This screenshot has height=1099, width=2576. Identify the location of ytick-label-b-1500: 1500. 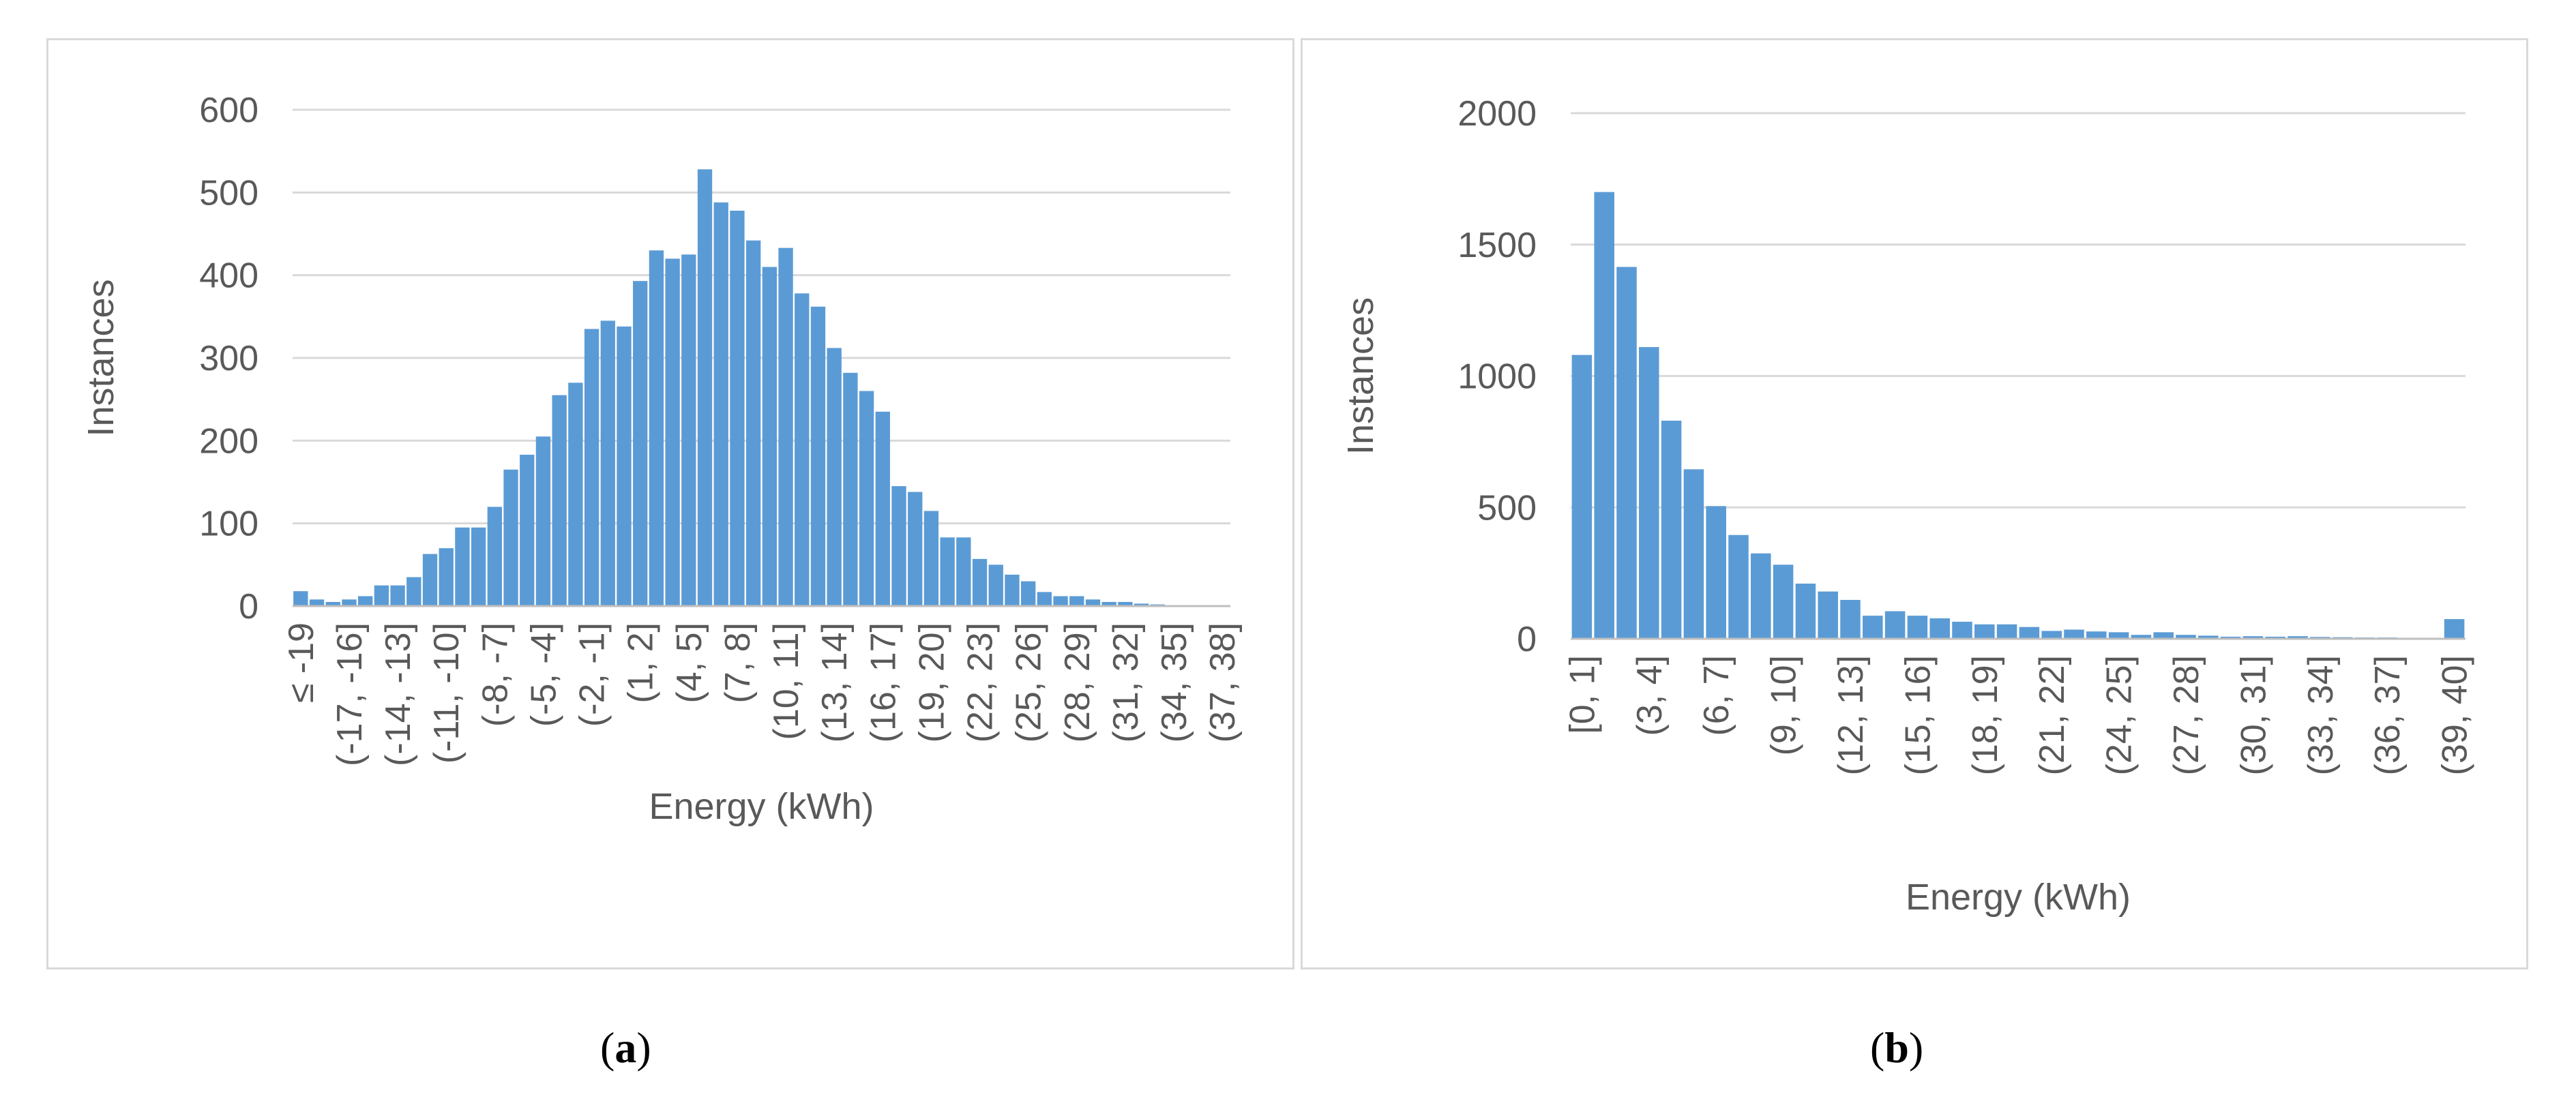
(1497, 245).